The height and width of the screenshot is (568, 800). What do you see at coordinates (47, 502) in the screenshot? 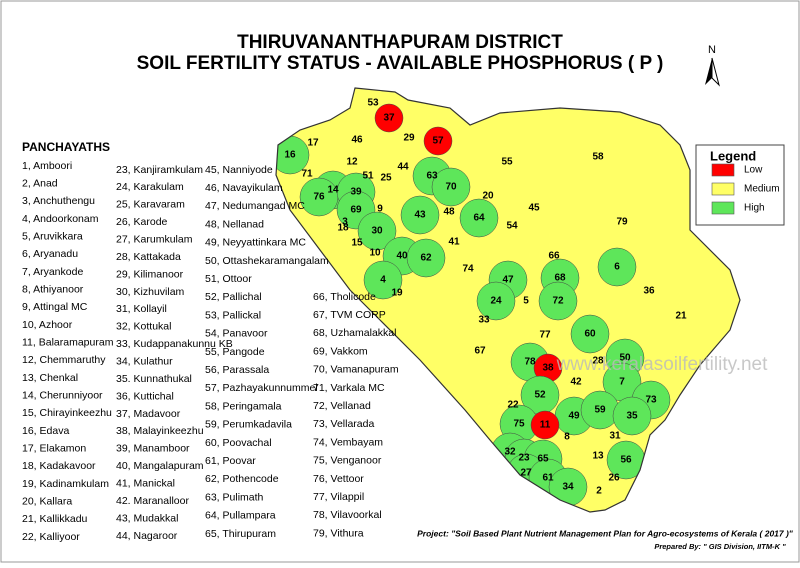
I see `panchayath-item: 20, Kallara` at bounding box center [47, 502].